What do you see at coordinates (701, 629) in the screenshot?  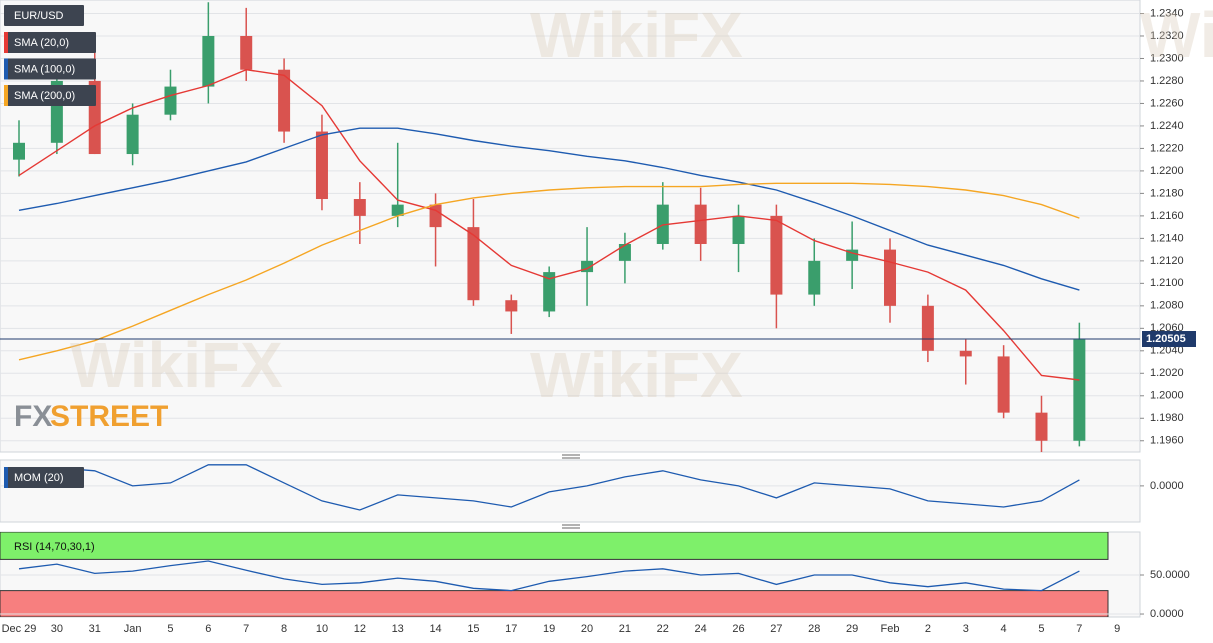 I see `x-tick-label: 24` at bounding box center [701, 629].